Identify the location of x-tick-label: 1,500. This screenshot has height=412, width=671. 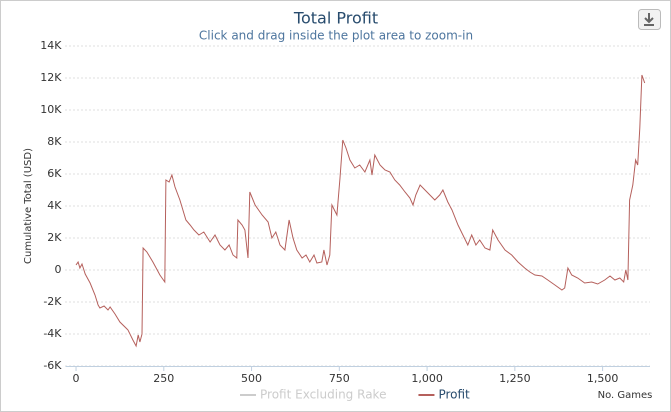
(603, 378).